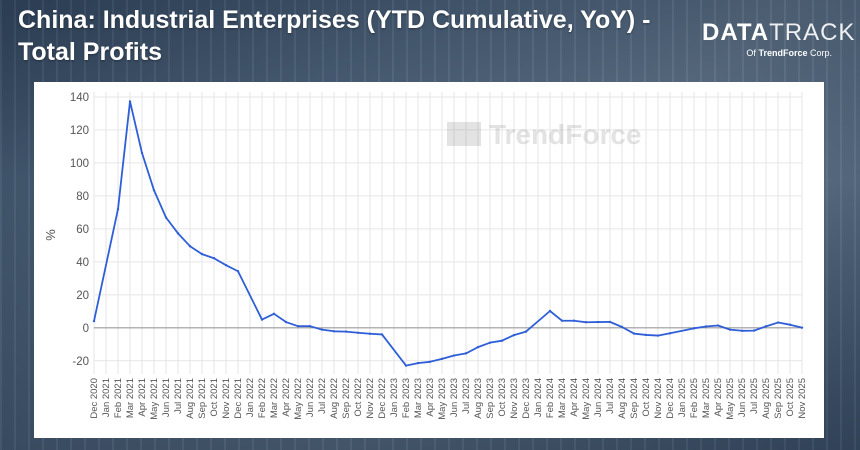  Describe the element at coordinates (130, 398) in the screenshot. I see `x-tick-label: Mar 2021` at that location.